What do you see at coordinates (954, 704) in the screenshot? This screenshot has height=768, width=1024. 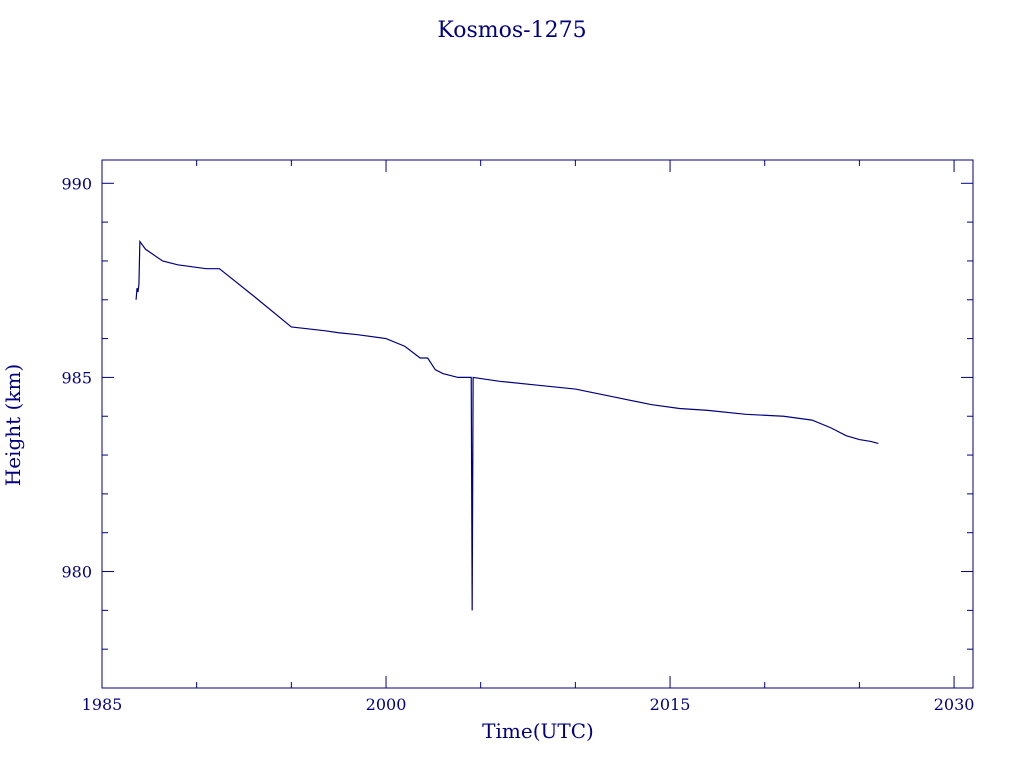 I see `x-tick-label: 2030` at bounding box center [954, 704].